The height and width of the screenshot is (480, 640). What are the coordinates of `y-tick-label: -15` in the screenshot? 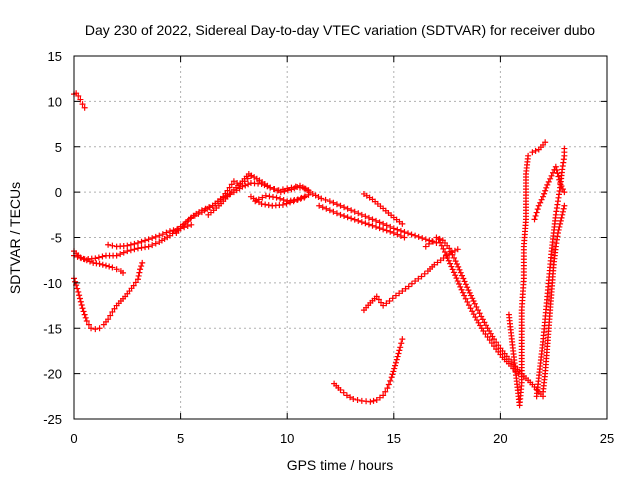 It's located at (52, 328).